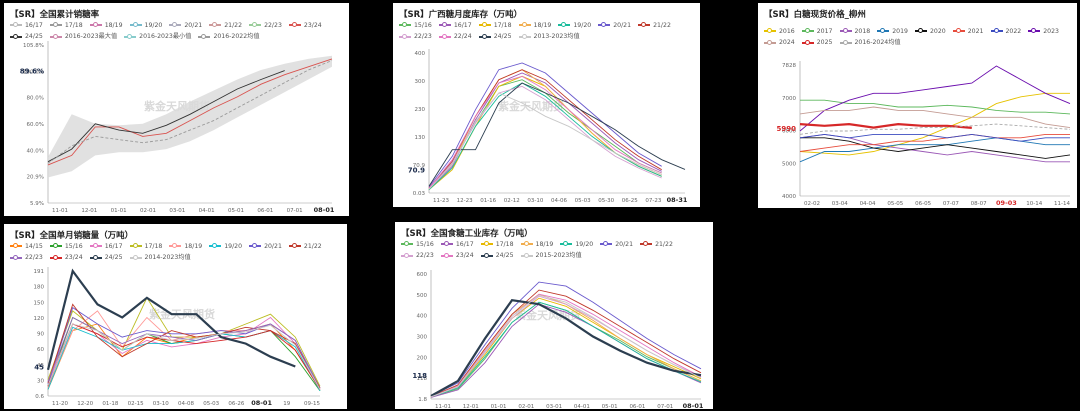  Describe the element at coordinates (419, 376) in the screenshot. I see `y-marker-label: 118` at that location.